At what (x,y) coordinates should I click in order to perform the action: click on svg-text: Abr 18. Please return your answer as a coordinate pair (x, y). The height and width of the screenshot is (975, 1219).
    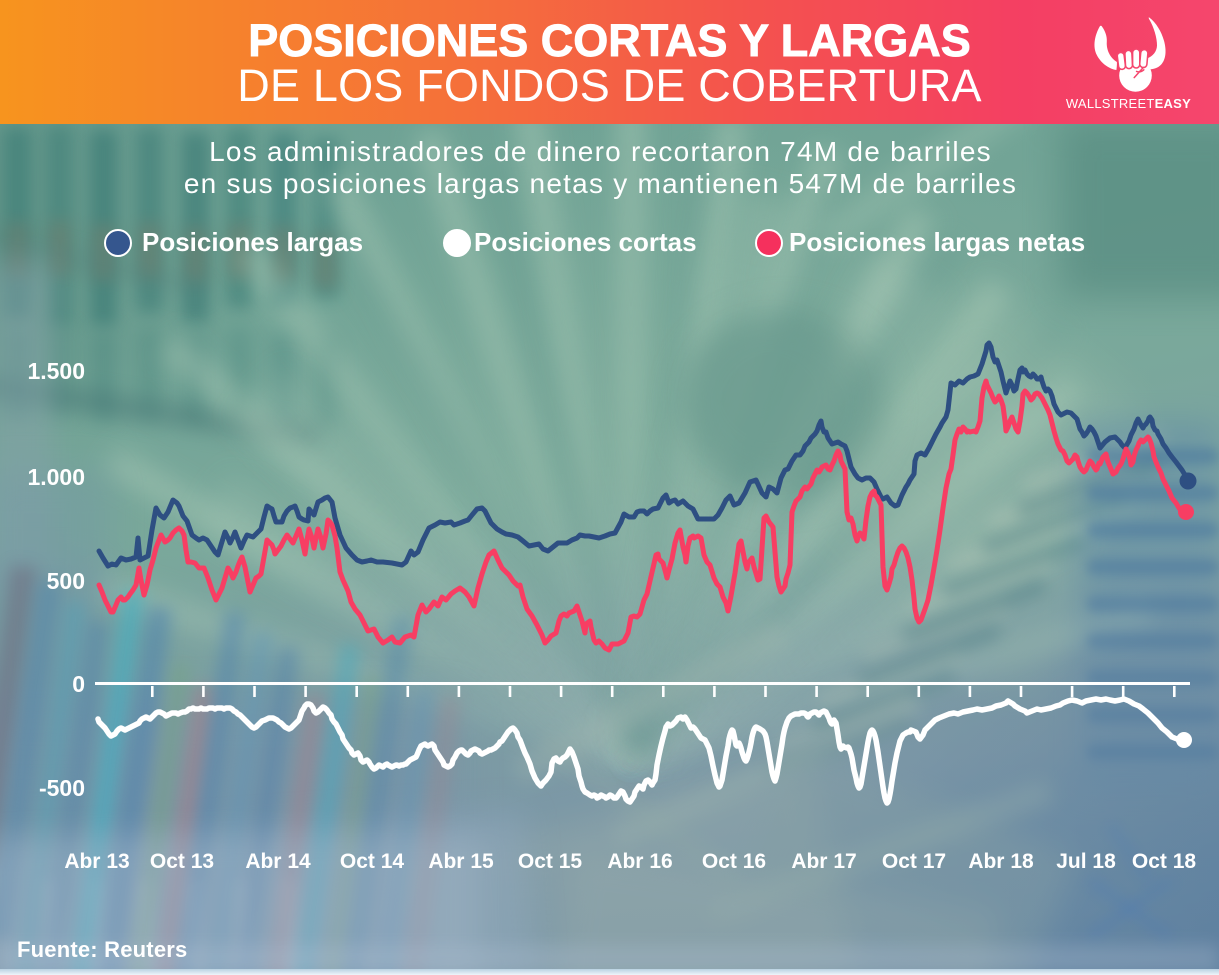
    Looking at the image, I should click on (1001, 861).